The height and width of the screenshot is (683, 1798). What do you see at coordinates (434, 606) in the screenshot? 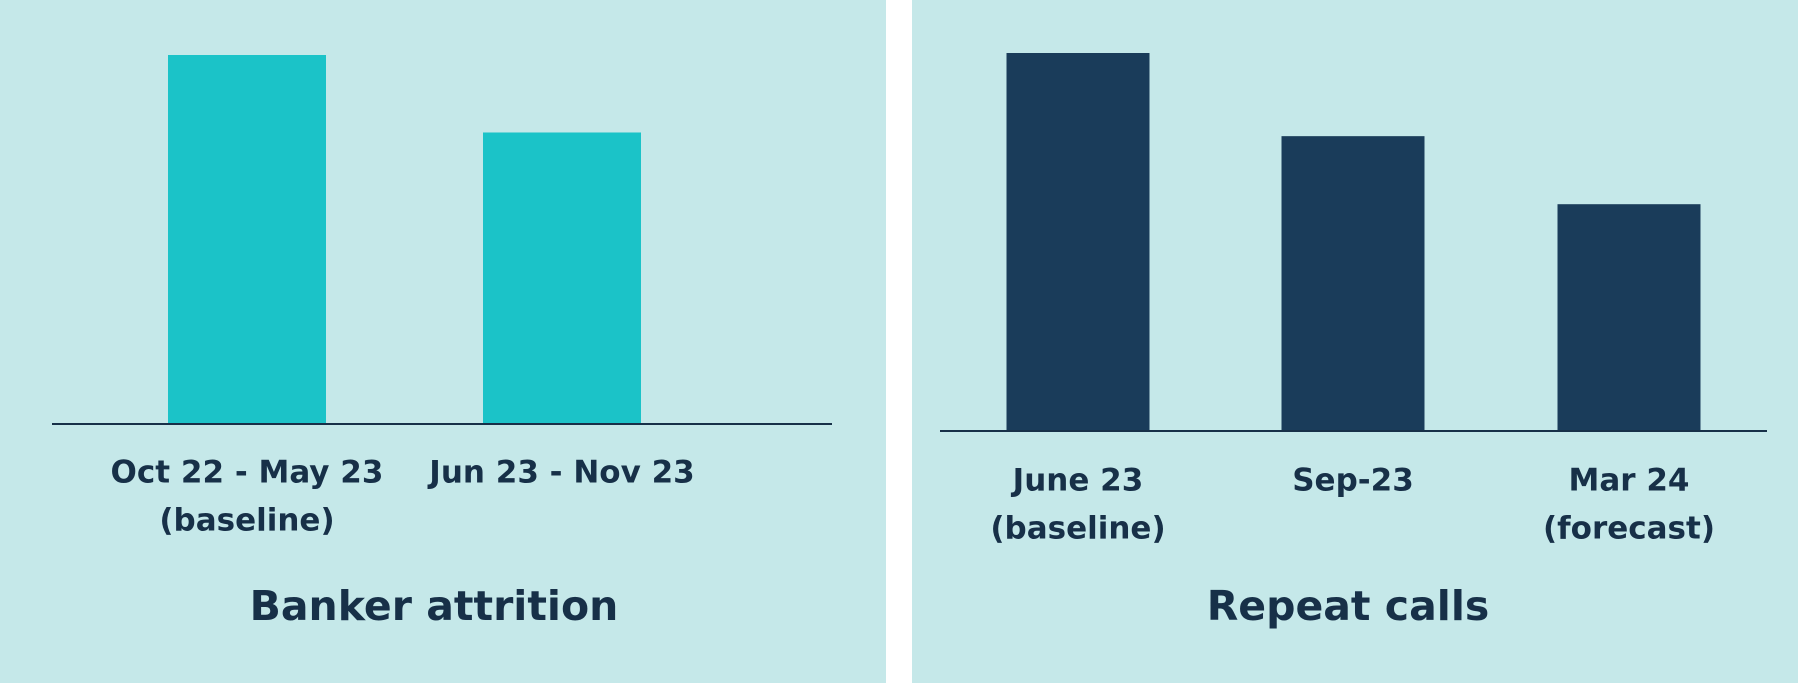
I see `chart-title: Banker attrition` at bounding box center [434, 606].